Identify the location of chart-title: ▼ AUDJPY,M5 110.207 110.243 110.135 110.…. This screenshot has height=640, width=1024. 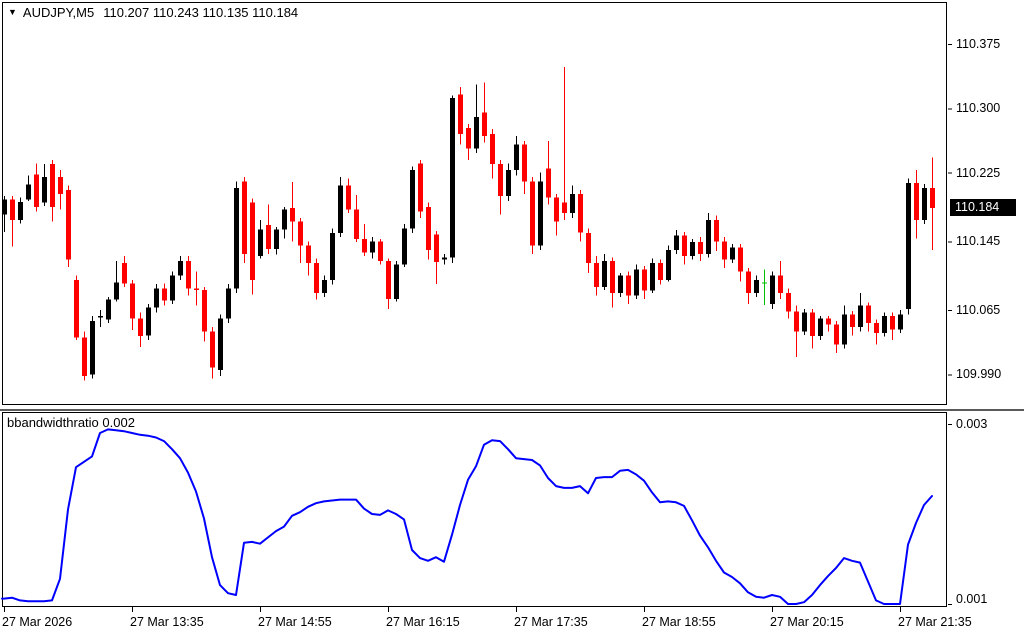
(153, 12).